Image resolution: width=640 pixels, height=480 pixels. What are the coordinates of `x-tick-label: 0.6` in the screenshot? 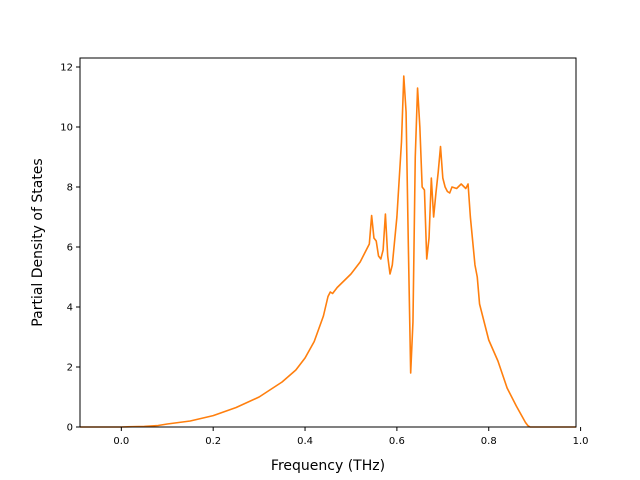 It's located at (397, 441).